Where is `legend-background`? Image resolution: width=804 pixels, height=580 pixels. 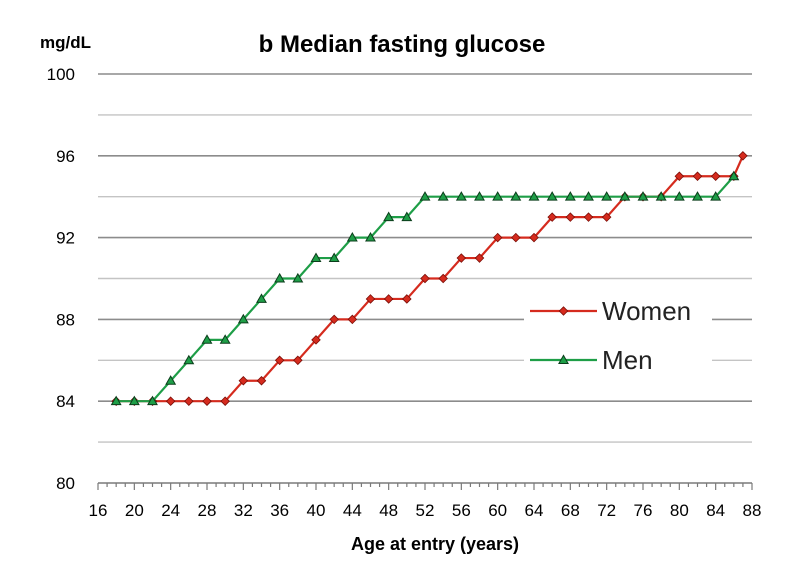 legend-background is located at coordinates (618, 333).